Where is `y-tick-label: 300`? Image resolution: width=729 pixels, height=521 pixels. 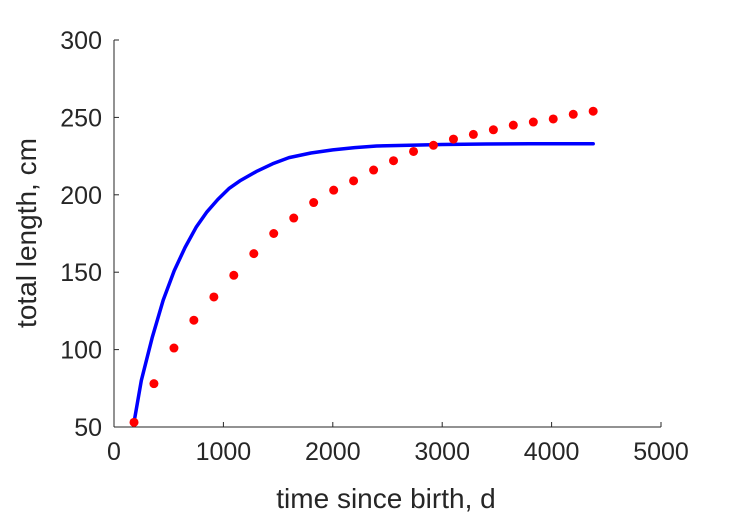
y-tick-label: 300 is located at coordinates (81, 41).